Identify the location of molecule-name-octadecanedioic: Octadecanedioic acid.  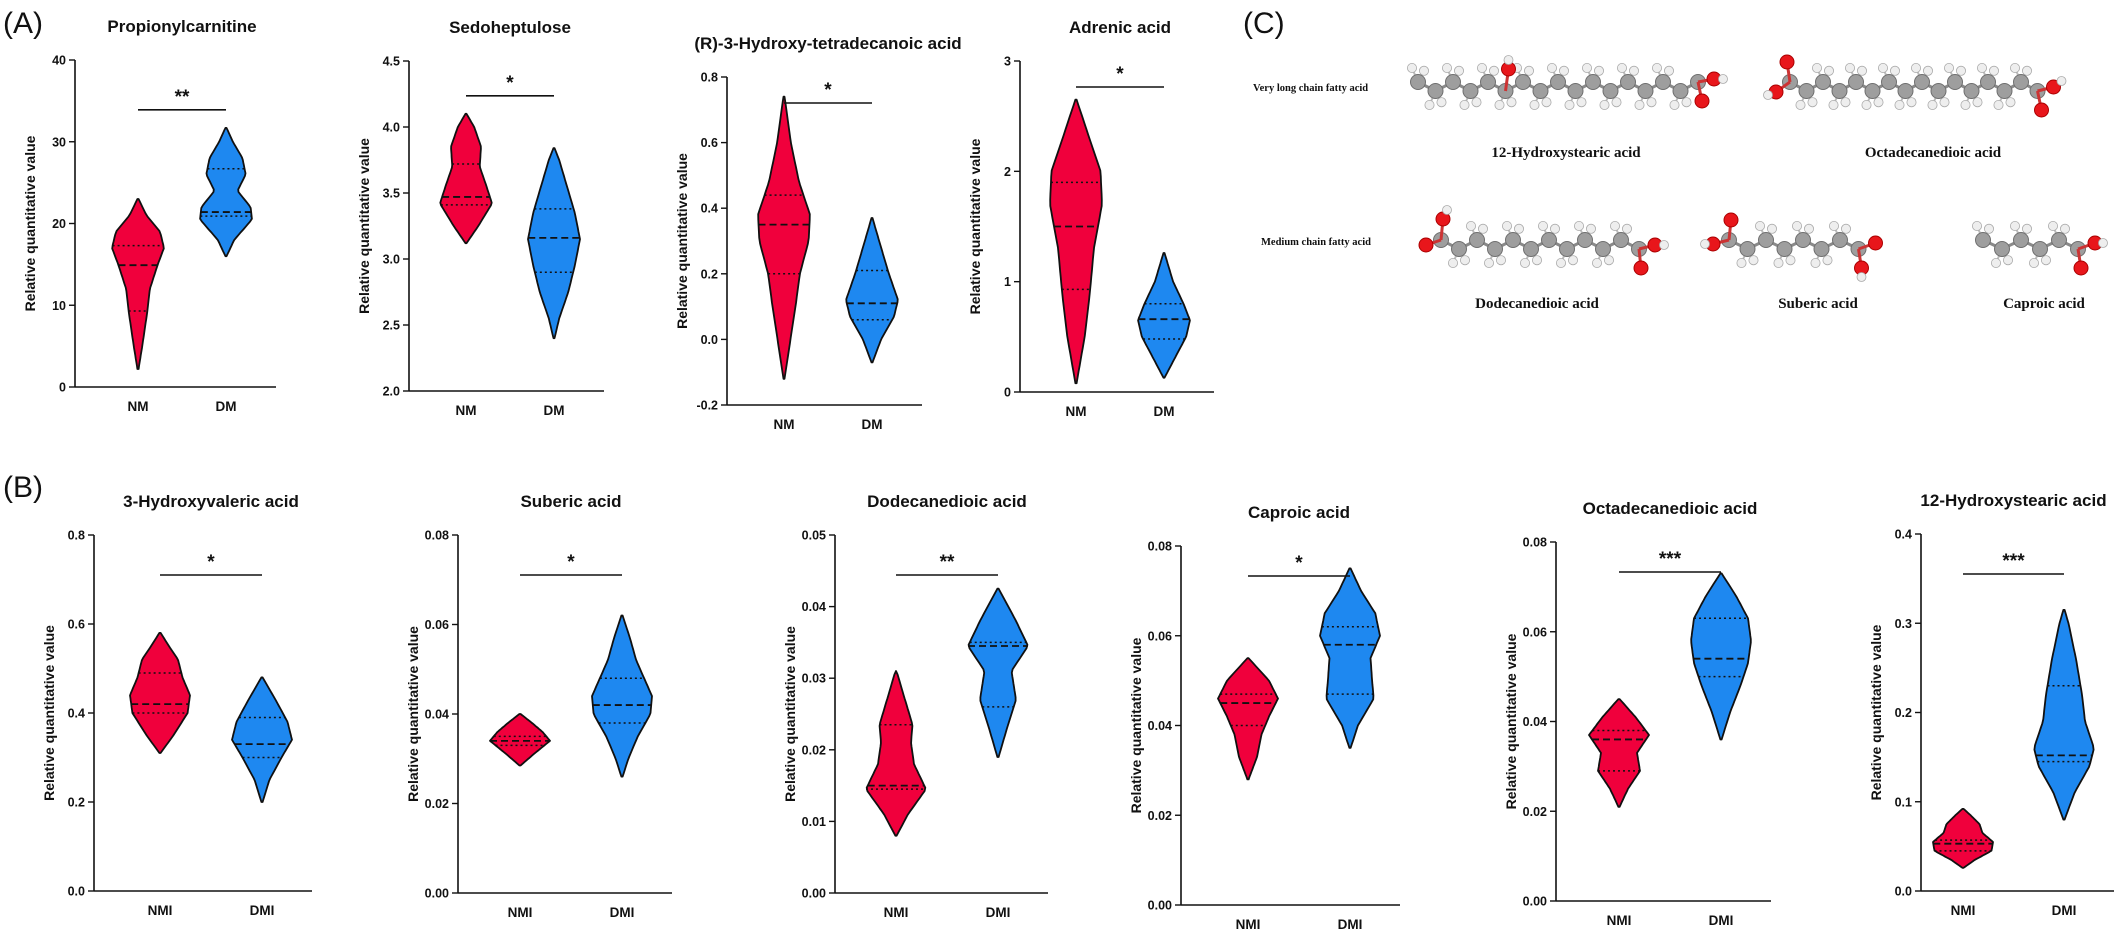
(1933, 153).